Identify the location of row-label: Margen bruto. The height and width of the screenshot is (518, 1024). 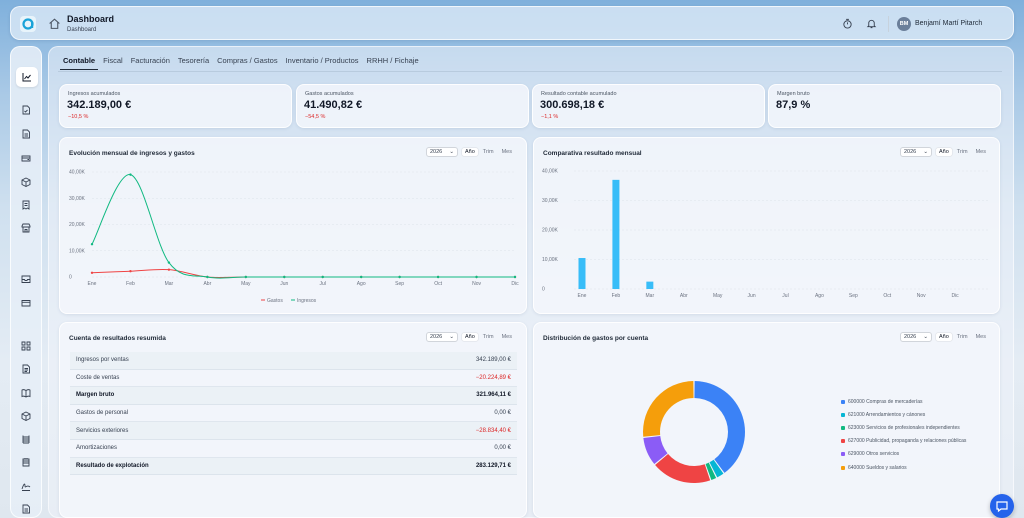
(95, 395).